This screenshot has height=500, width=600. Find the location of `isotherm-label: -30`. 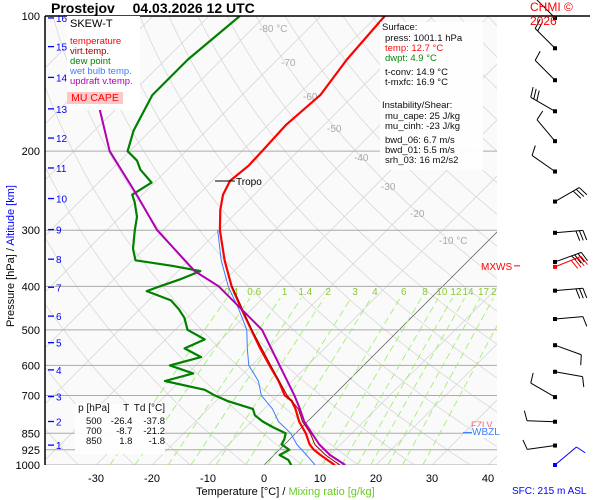

isotherm-label: -30 is located at coordinates (388, 187).